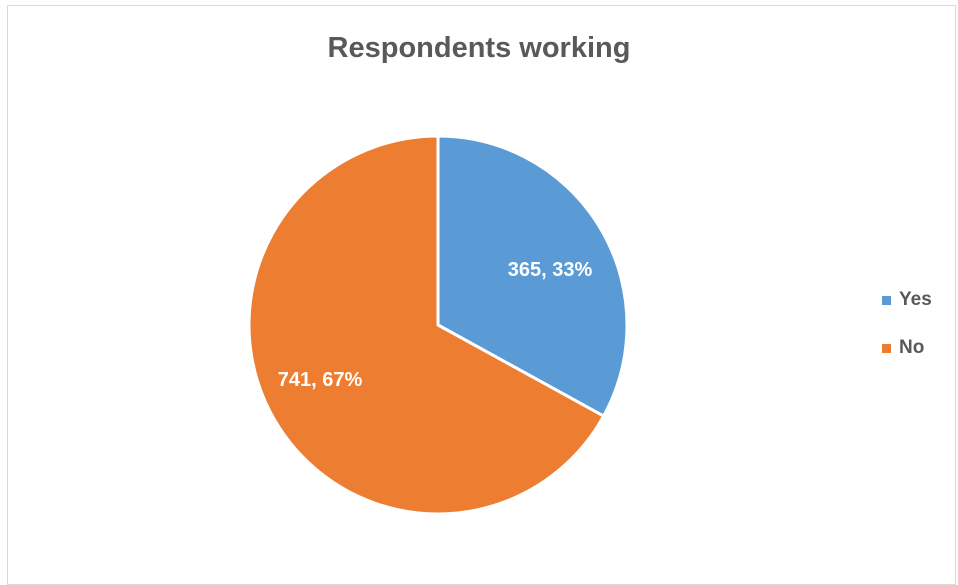 The image size is (958, 585). What do you see at coordinates (915, 299) in the screenshot?
I see `legend-label-yes: Yes` at bounding box center [915, 299].